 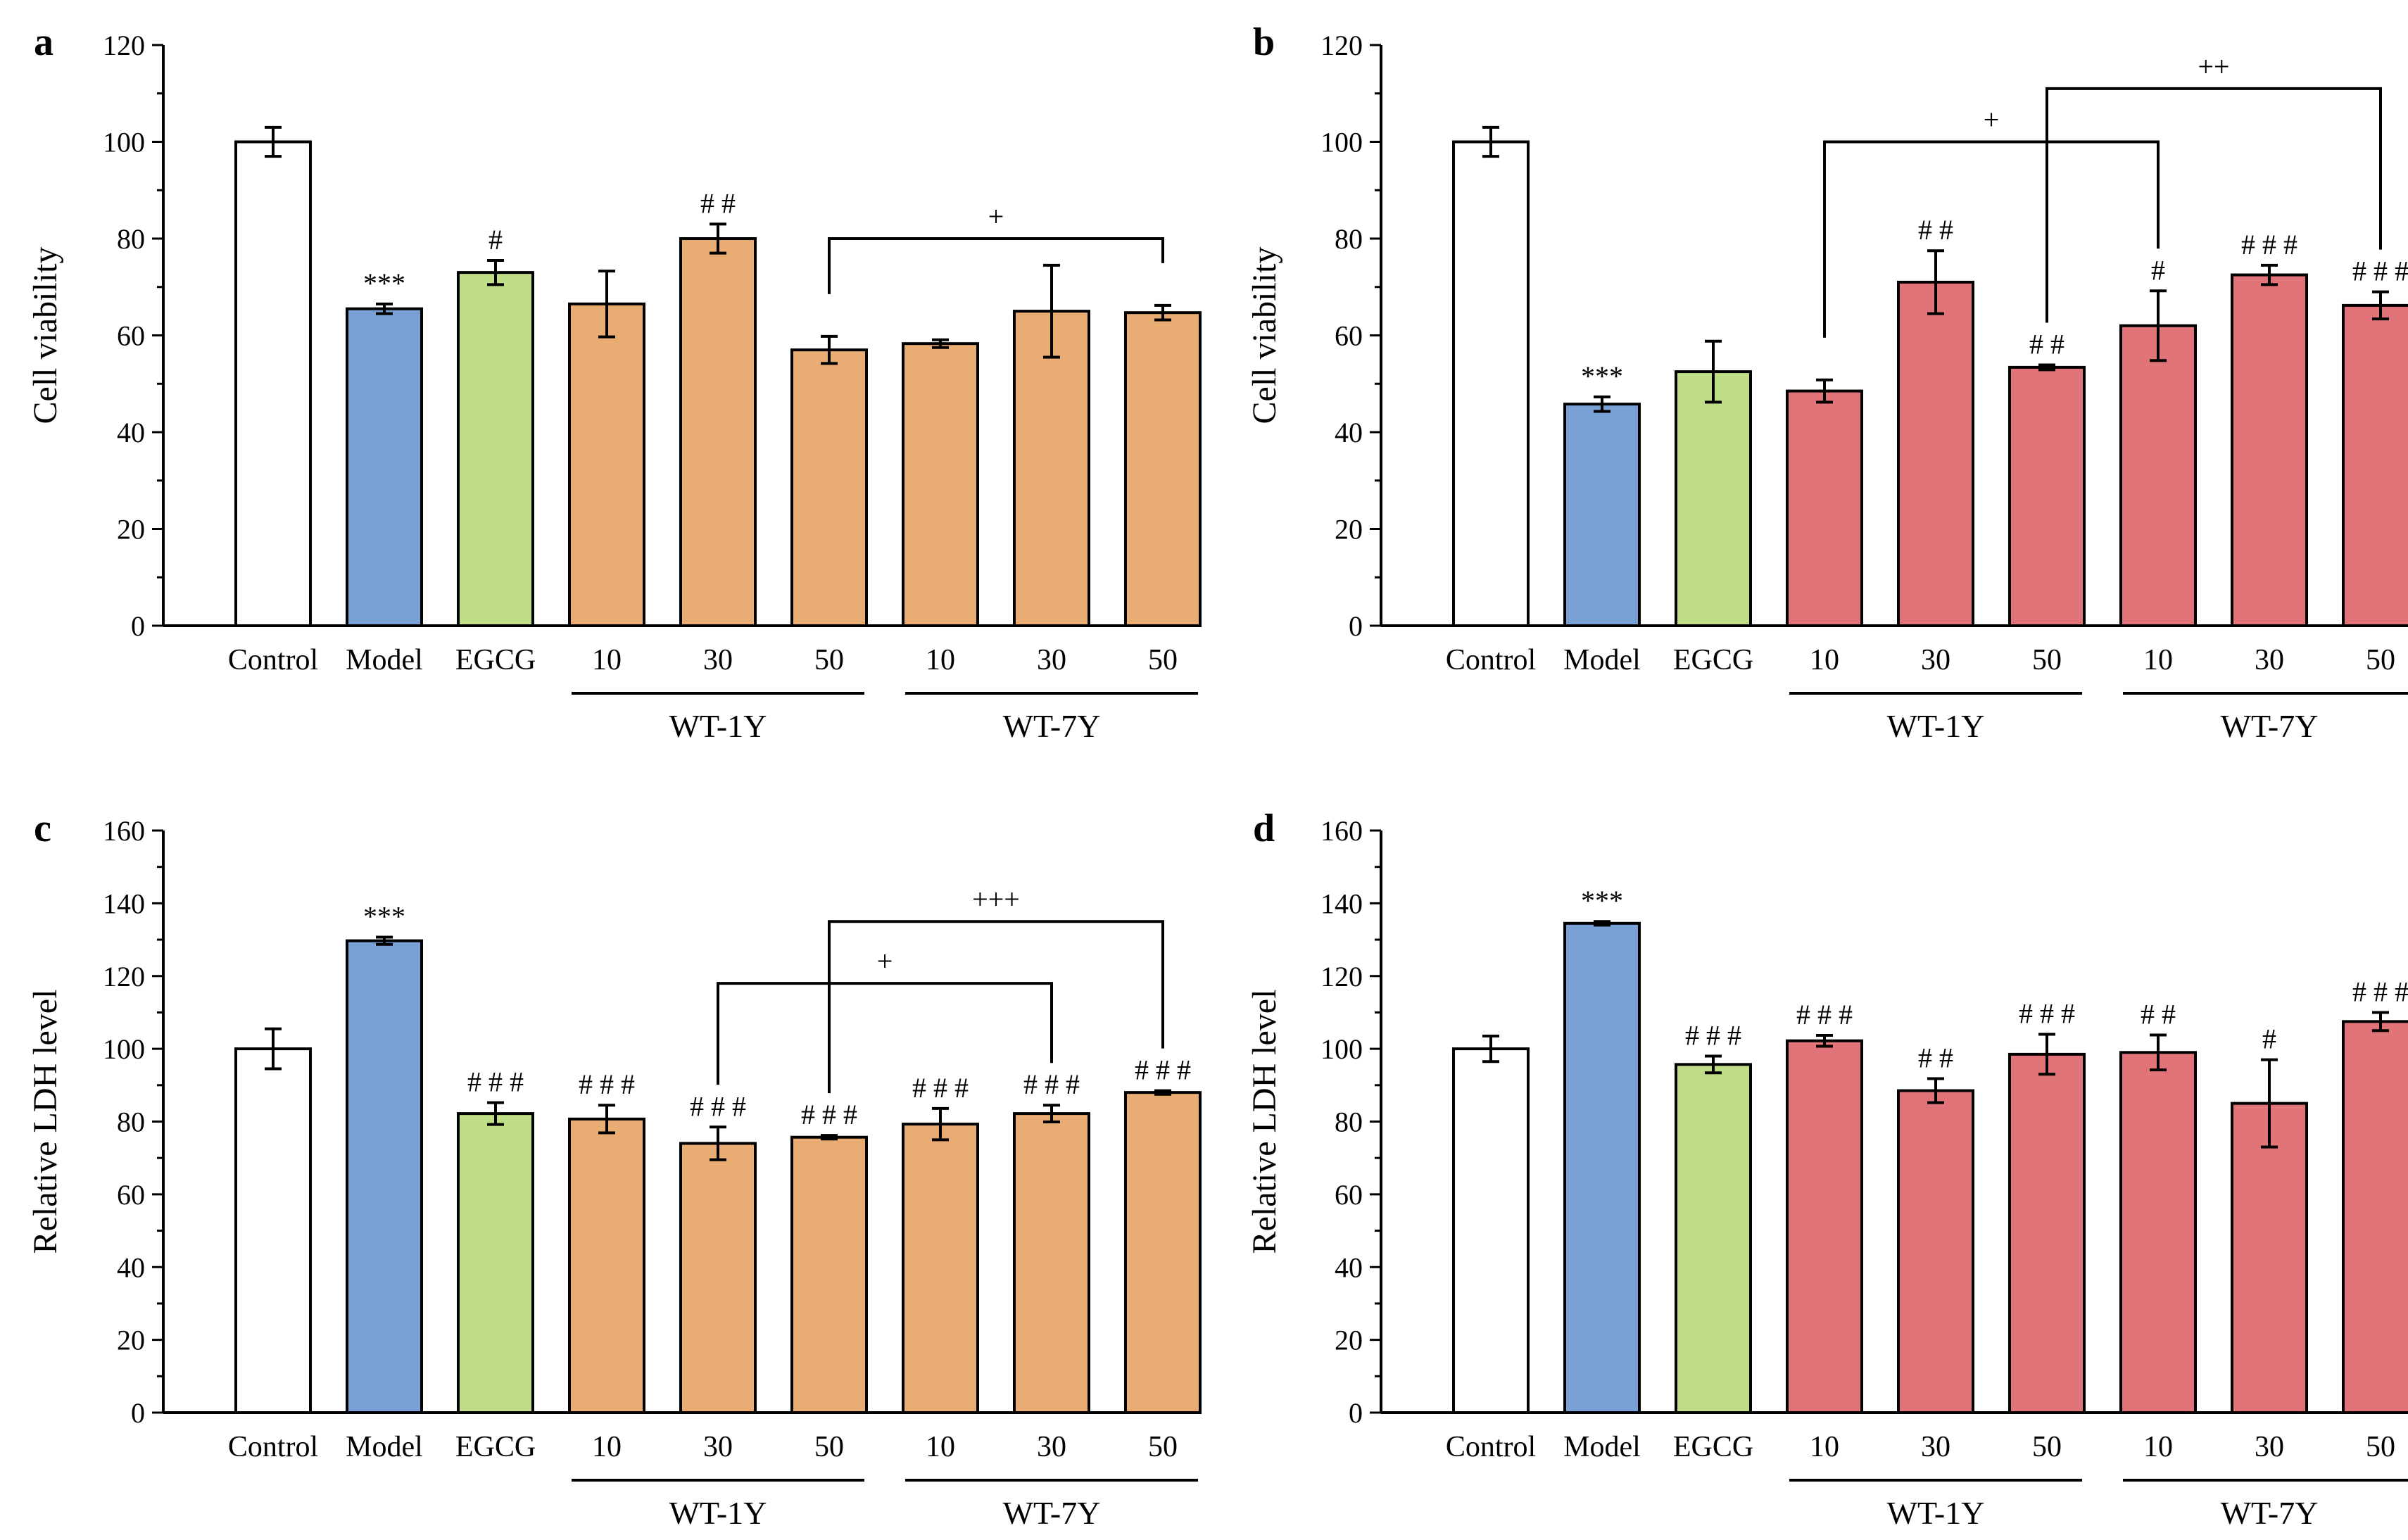 I want to click on panel-letter: b, so click(x=1264, y=42).